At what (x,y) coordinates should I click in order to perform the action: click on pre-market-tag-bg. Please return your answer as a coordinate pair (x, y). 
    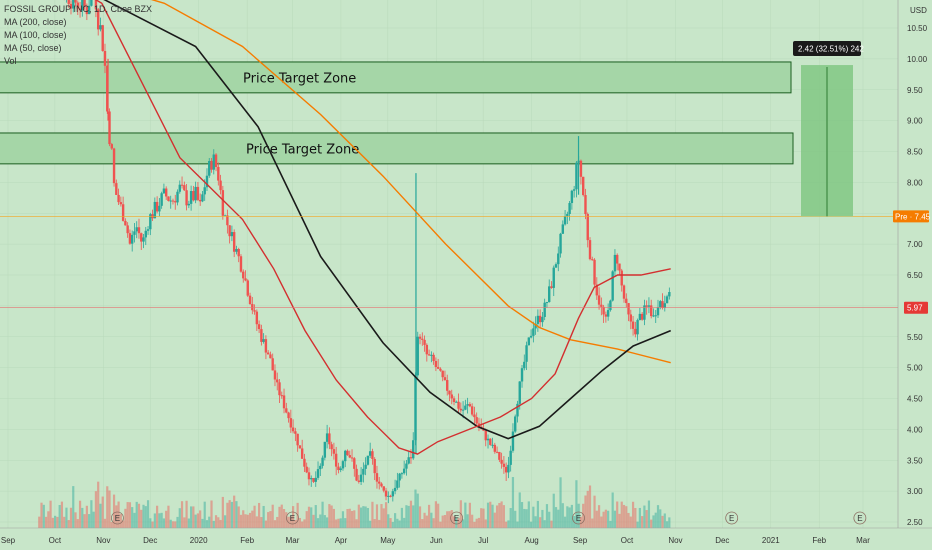
    Looking at the image, I should click on (911, 216).